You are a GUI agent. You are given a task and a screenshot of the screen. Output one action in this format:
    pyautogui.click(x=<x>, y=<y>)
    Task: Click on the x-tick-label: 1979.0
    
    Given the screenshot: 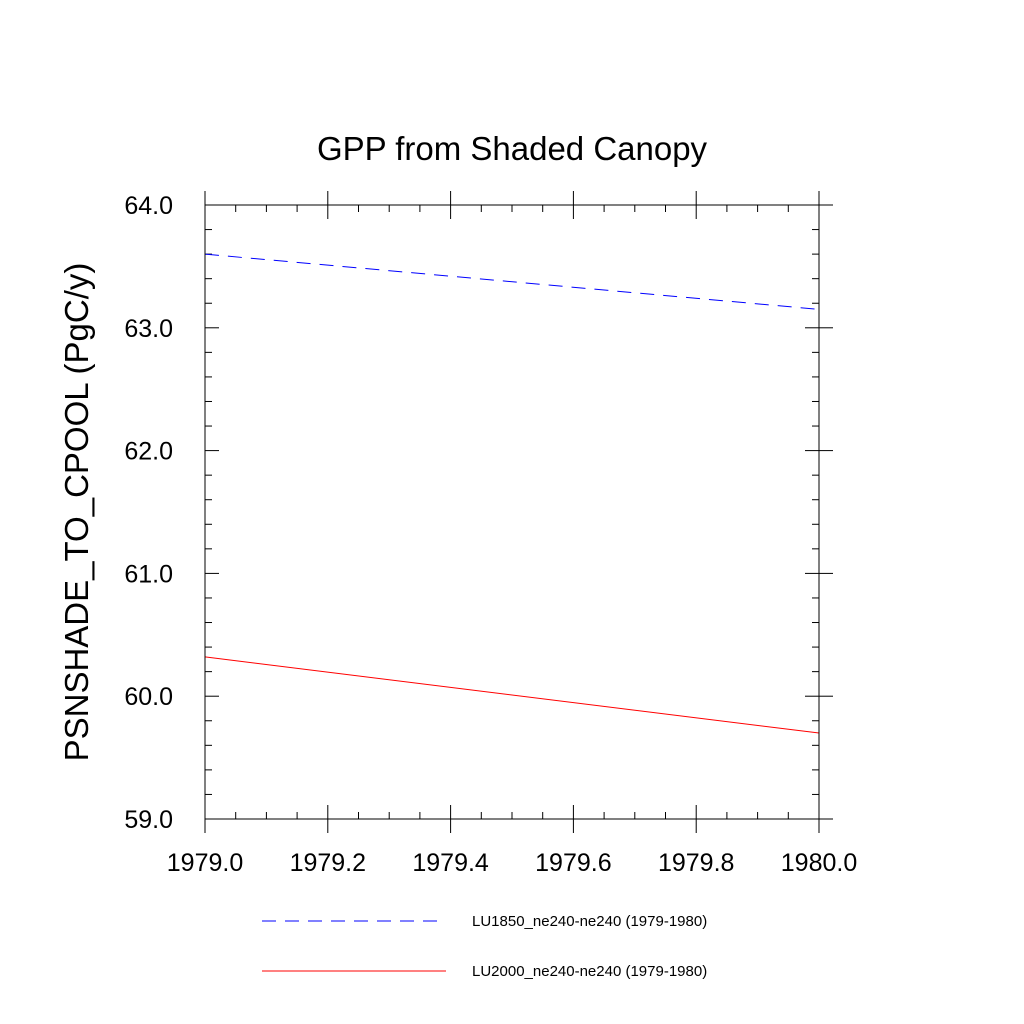 What is the action you would take?
    pyautogui.click(x=205, y=863)
    